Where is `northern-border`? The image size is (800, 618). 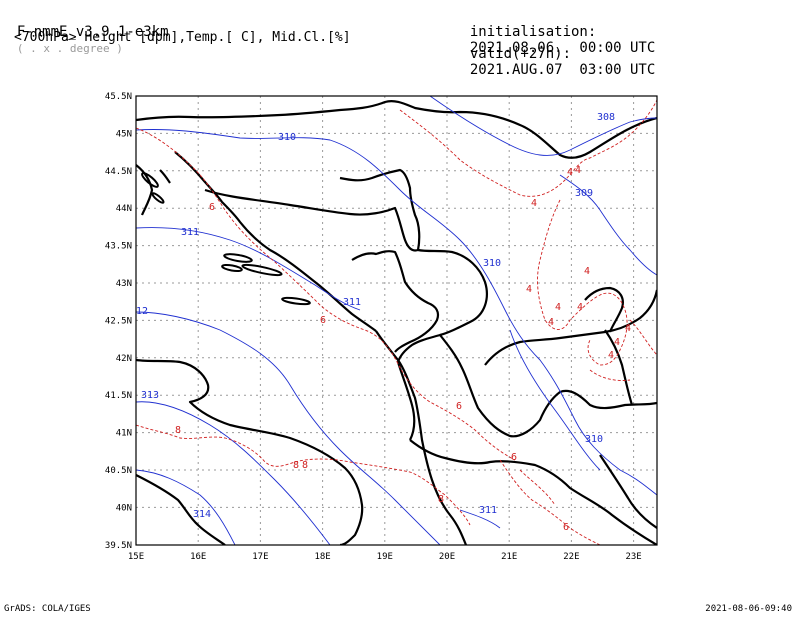 northern-border is located at coordinates (396, 129).